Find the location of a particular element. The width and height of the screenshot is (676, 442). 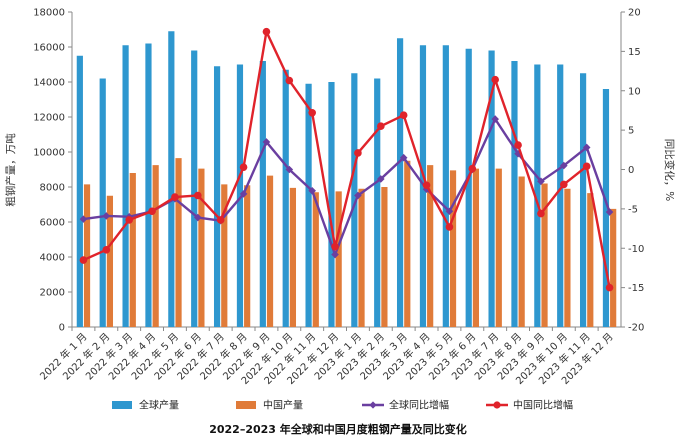

y-right-tick-label: -5 is located at coordinates (633, 209).